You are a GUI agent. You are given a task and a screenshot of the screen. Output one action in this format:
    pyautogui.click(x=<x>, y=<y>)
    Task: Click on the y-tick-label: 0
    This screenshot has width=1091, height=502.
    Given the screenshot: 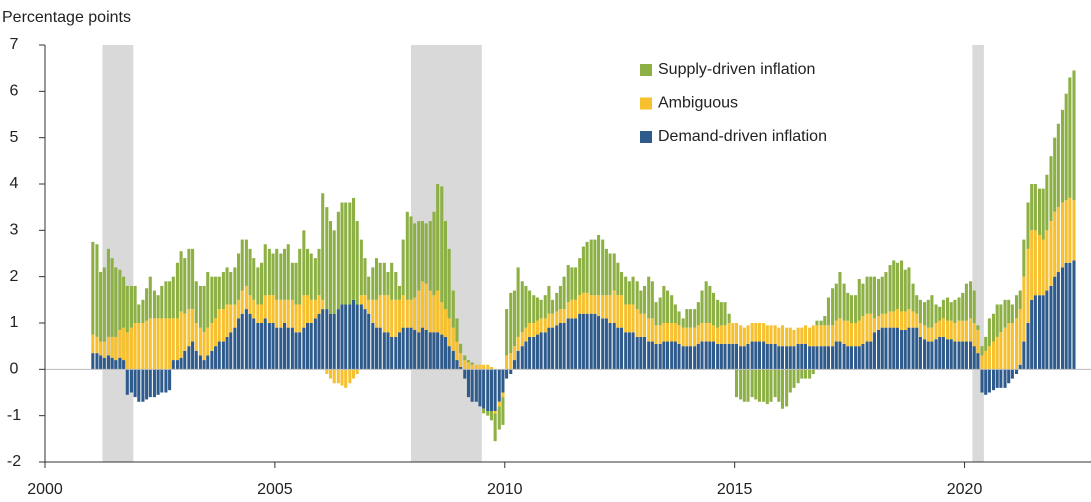 What is the action you would take?
    pyautogui.click(x=14, y=369)
    